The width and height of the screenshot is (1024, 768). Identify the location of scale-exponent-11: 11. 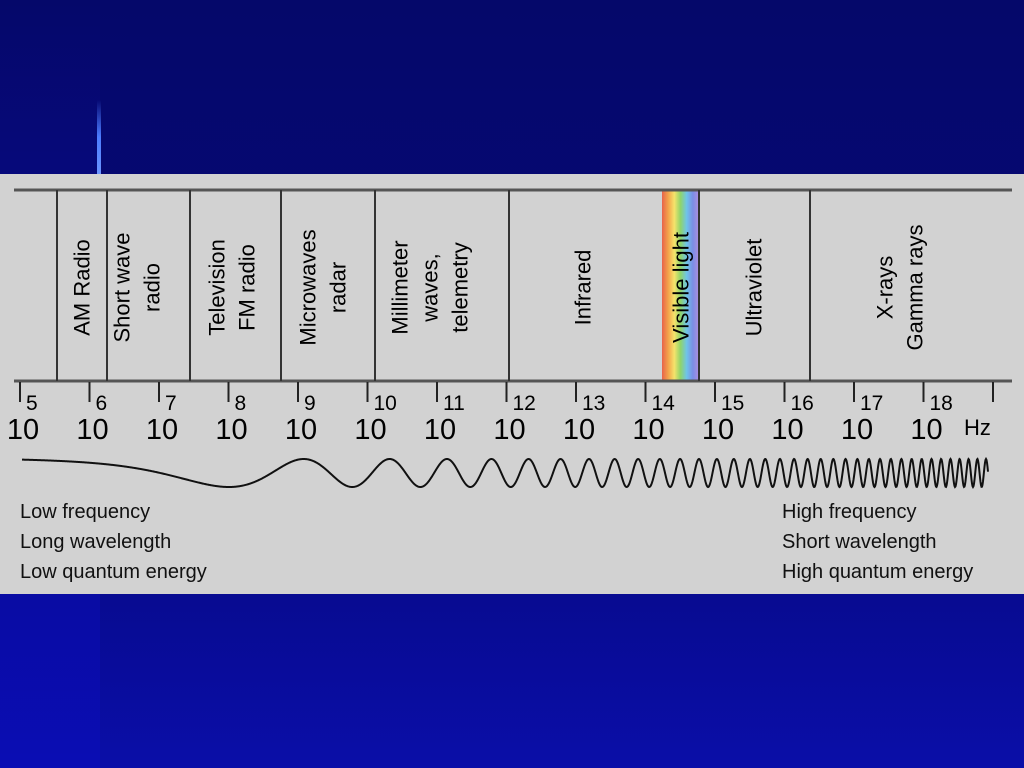
(454, 403).